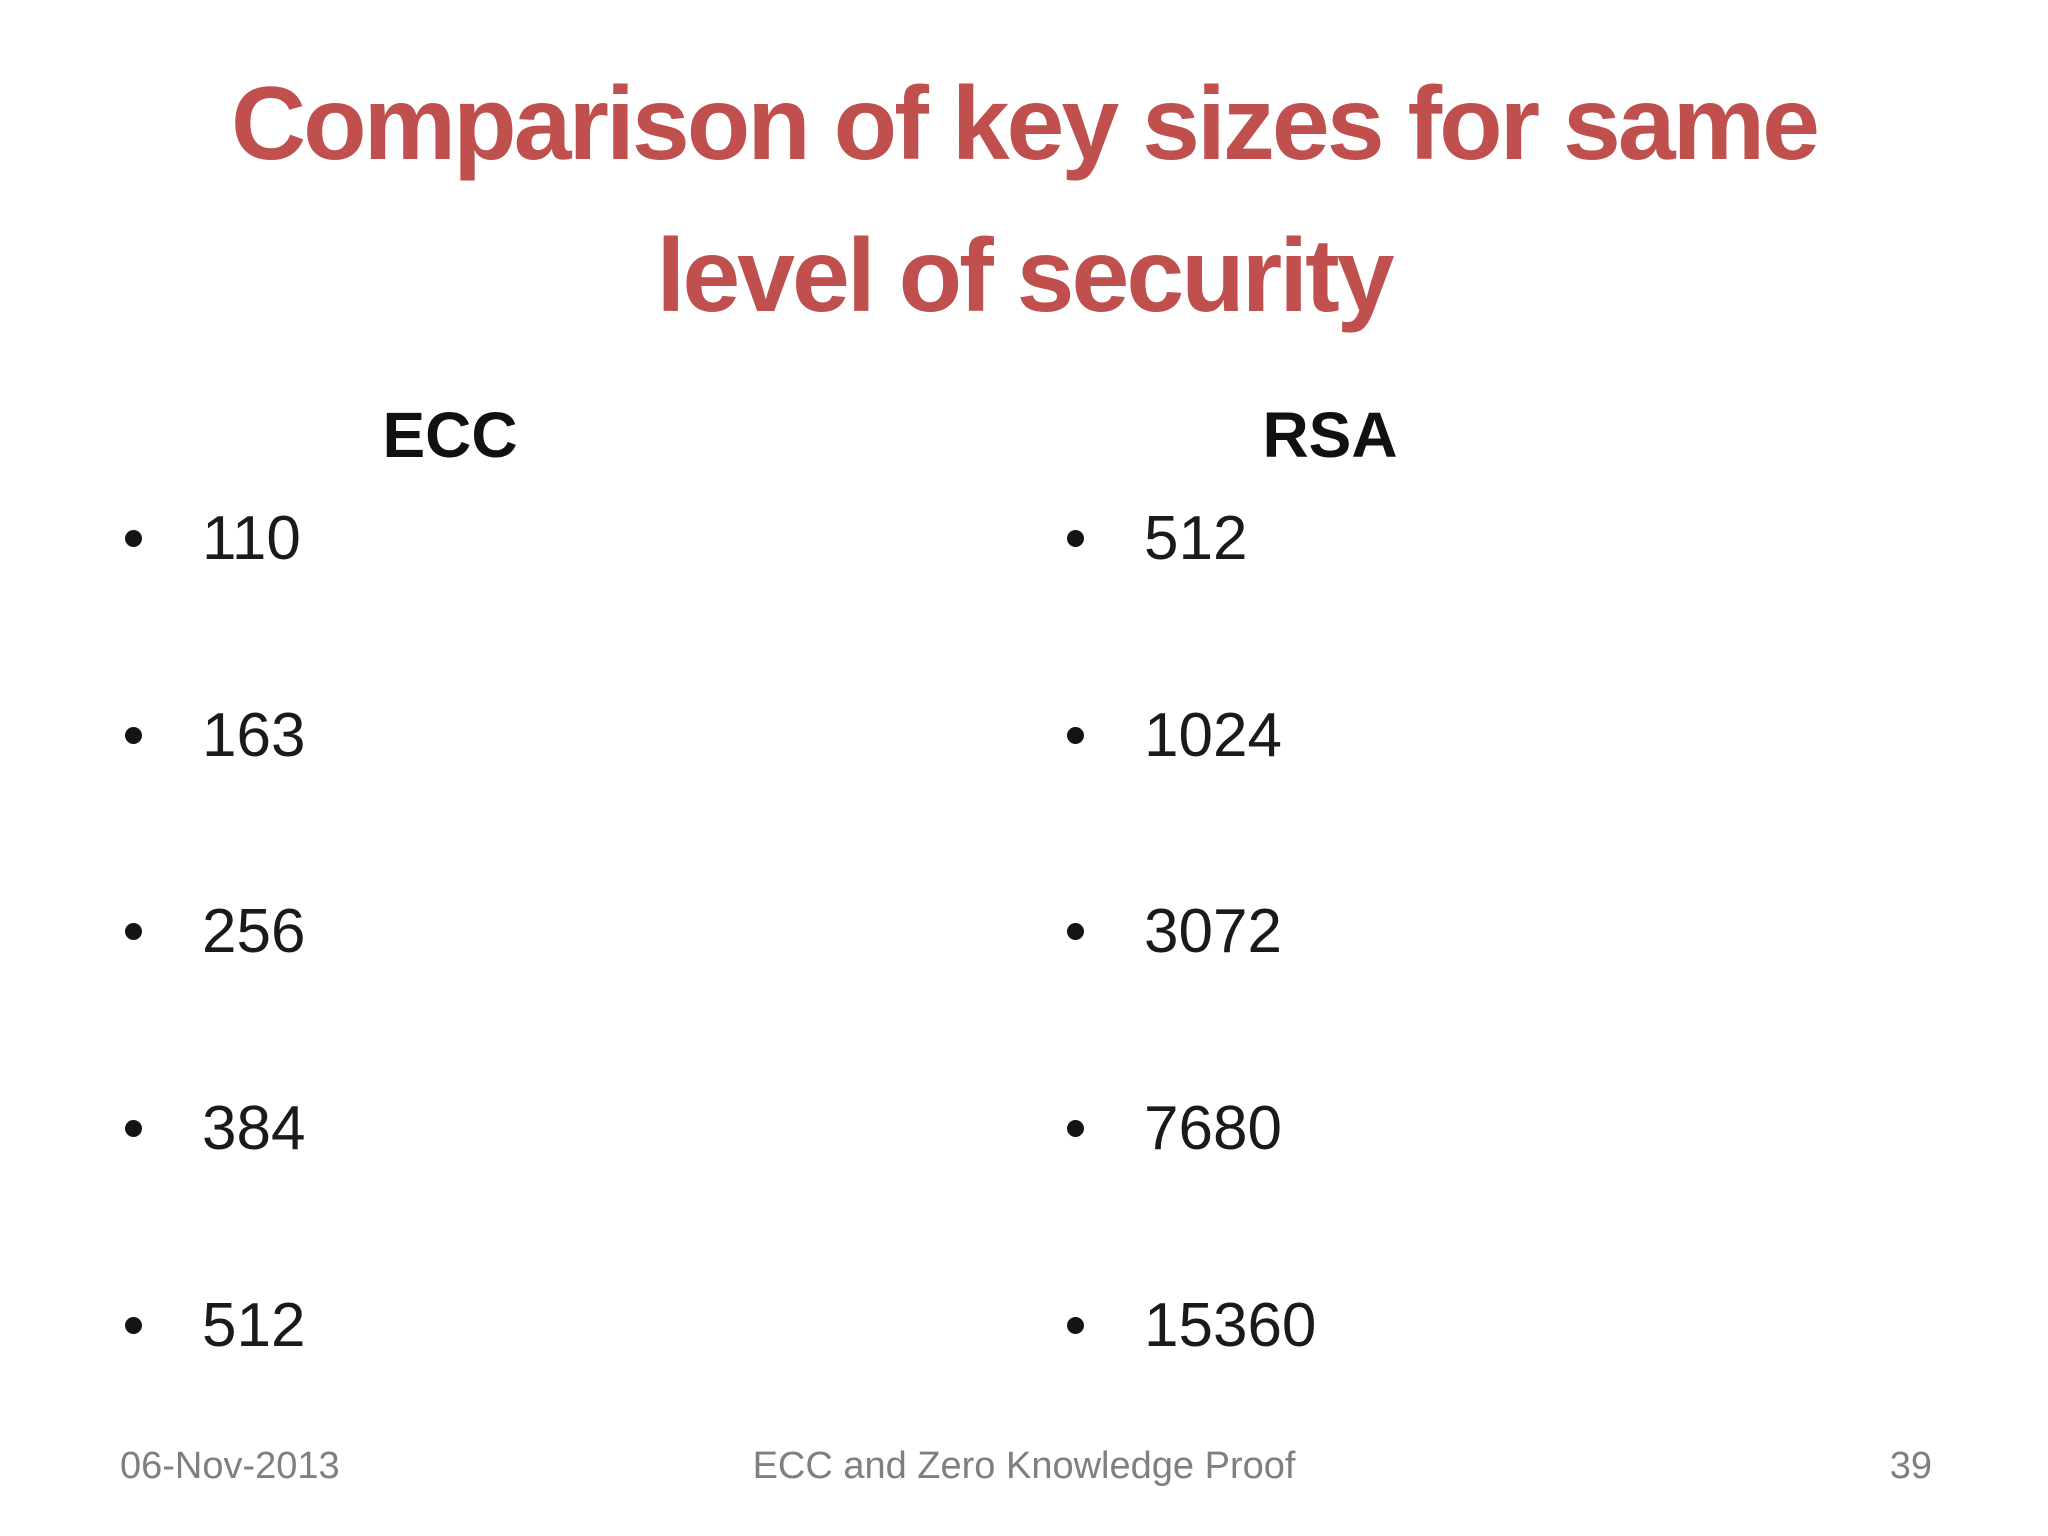 Image resolution: width=2048 pixels, height=1536 pixels. I want to click on list-item: 3072, so click(1417, 932).